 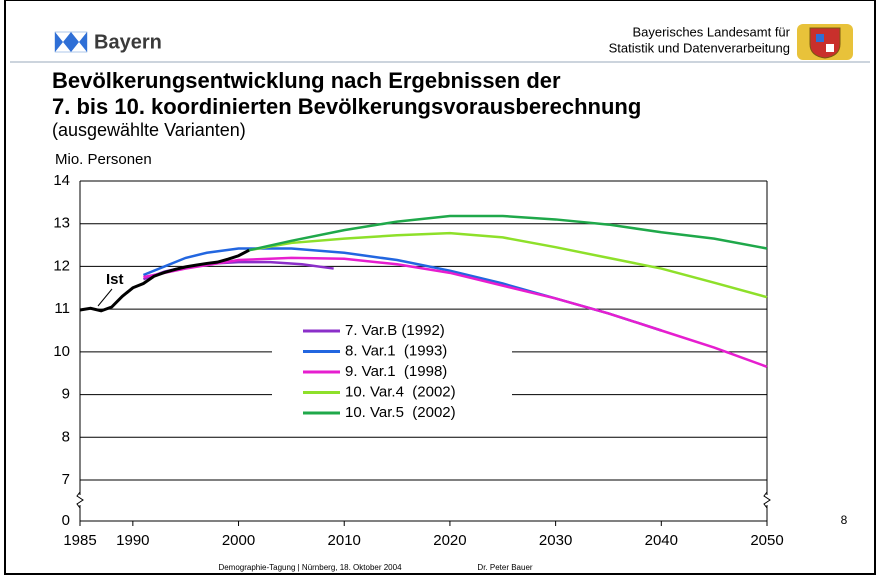 What do you see at coordinates (238, 540) in the screenshot?
I see `x-tick-label: 2000` at bounding box center [238, 540].